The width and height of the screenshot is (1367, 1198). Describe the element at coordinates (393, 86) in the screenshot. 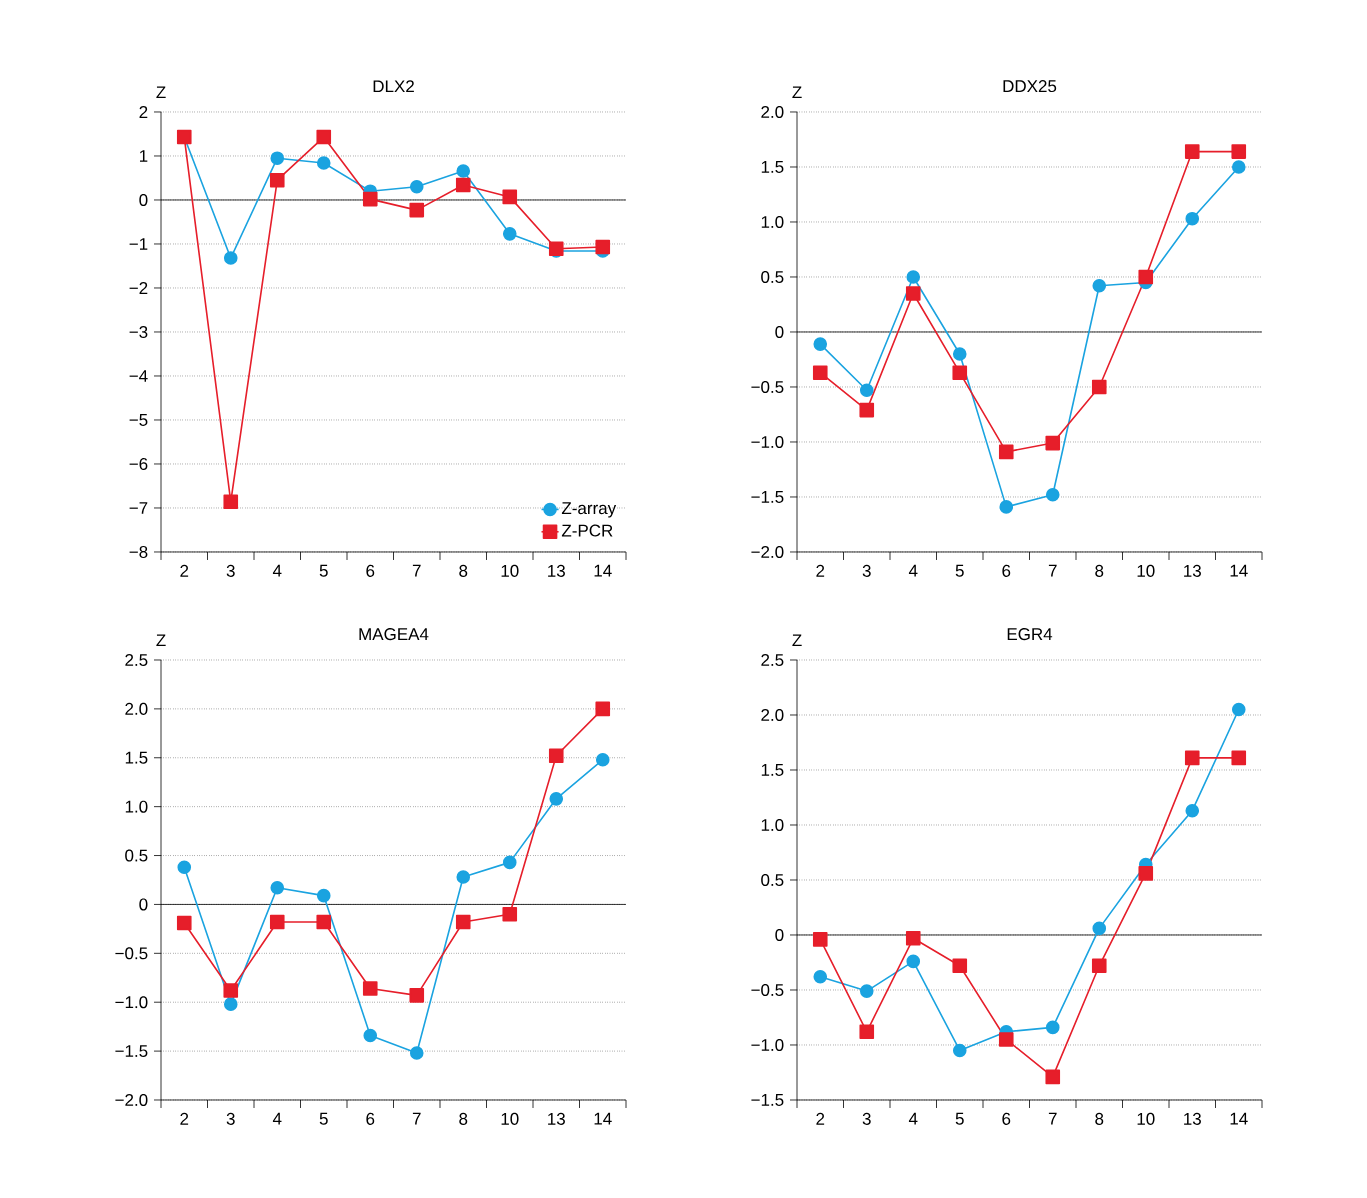

I see `chart-title: DLX2` at that location.